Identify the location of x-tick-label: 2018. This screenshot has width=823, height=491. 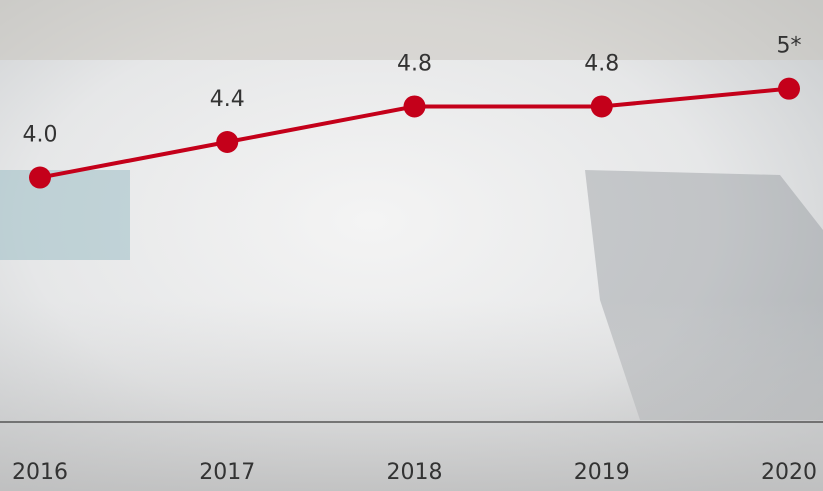
(415, 472).